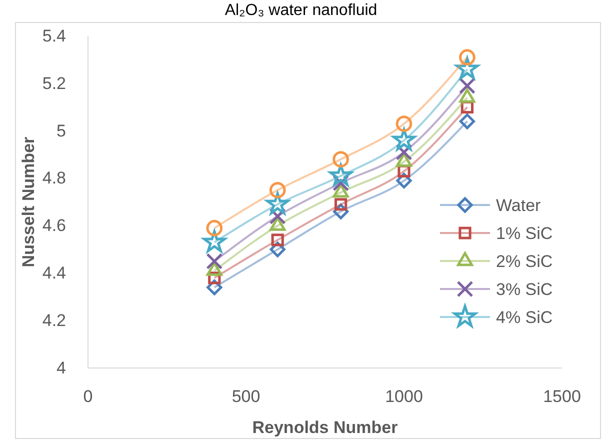  I want to click on x-tick-label: 0, so click(88, 396).